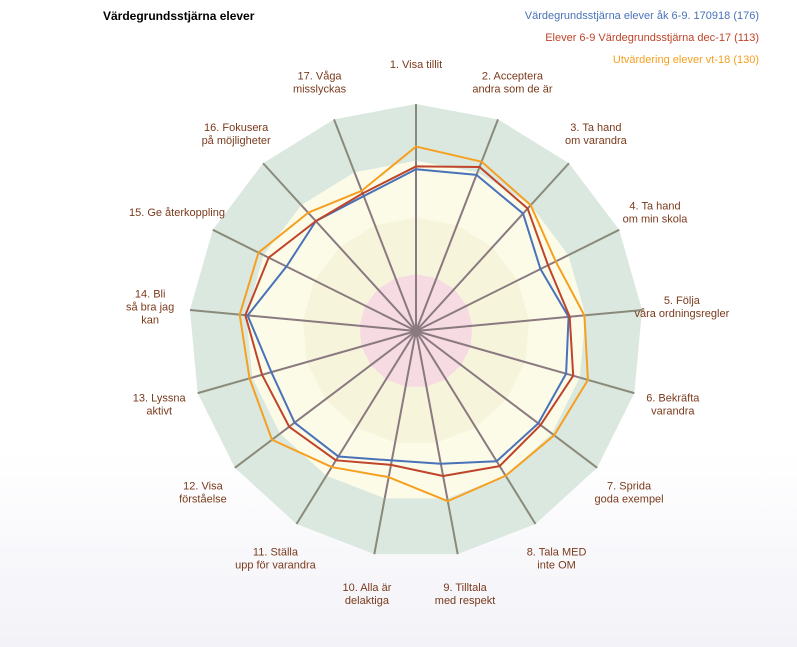 Image resolution: width=797 pixels, height=647 pixels. What do you see at coordinates (673, 405) in the screenshot?
I see `axis-label-6: 6. Bekräfta varandra` at bounding box center [673, 405].